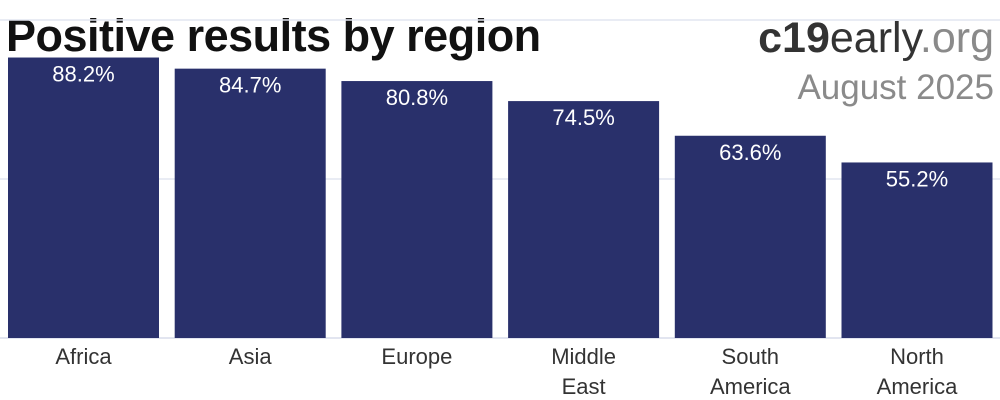 The image size is (1000, 400). I want to click on data-label-2: 80.8%, so click(417, 97).